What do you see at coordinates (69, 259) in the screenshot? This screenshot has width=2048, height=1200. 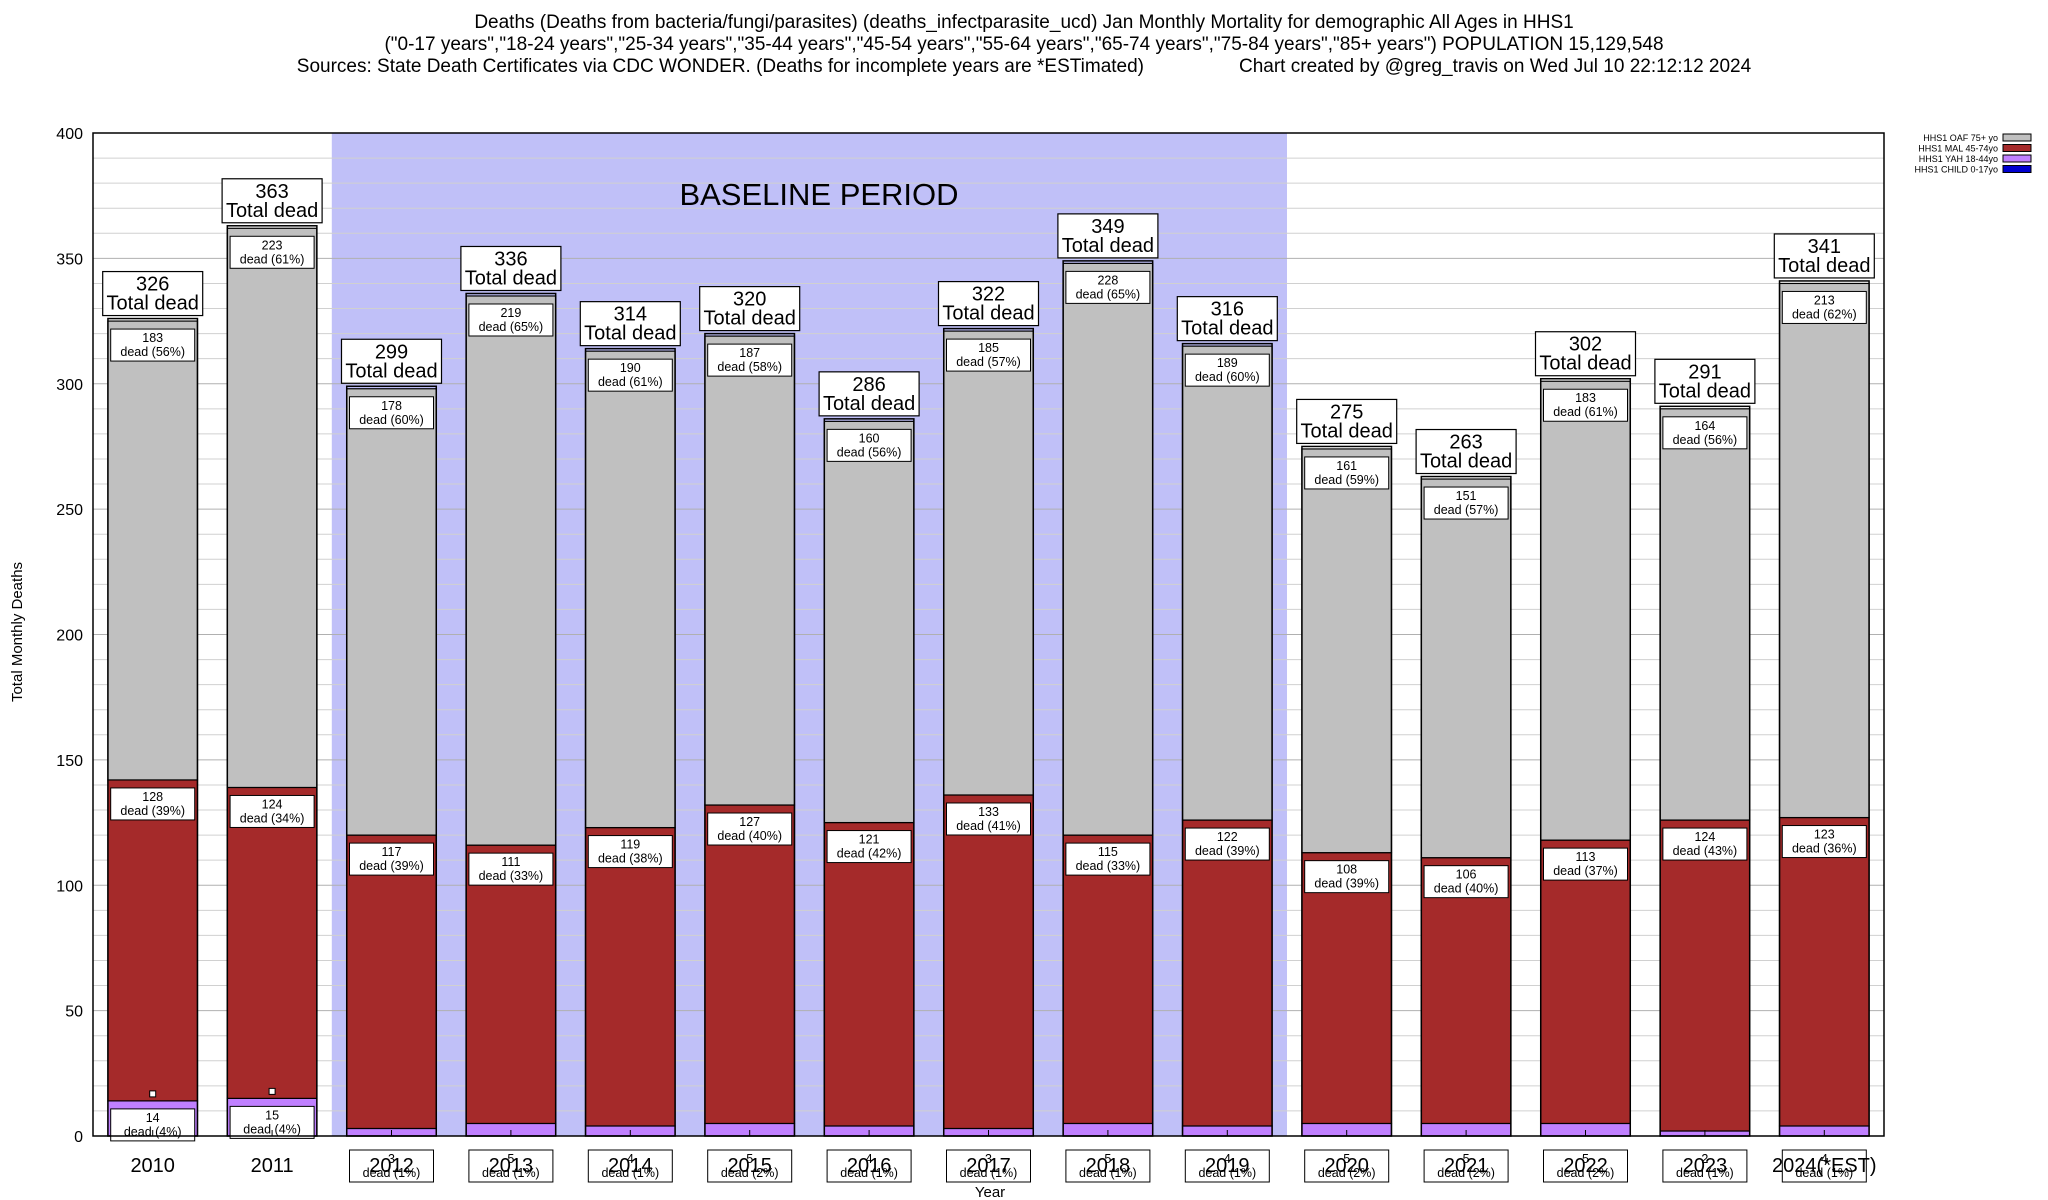 I see `y-tick-label: 350` at bounding box center [69, 259].